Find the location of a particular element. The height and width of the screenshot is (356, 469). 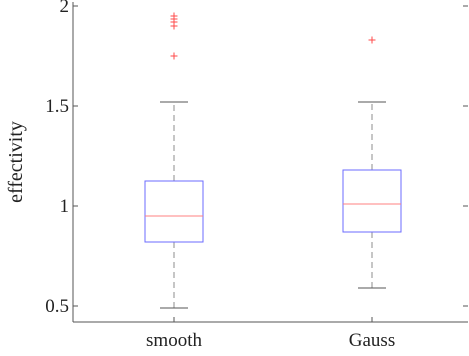

y-tick-label: 1 is located at coordinates (65, 206).